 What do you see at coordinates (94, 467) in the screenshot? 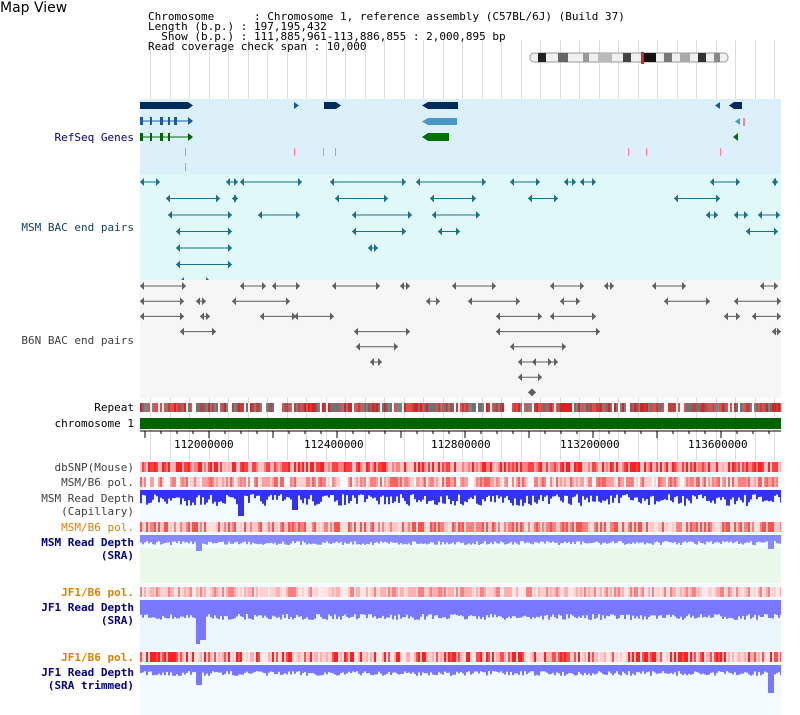
I see `dbsnp-label: dbSNP(Mouse)` at bounding box center [94, 467].